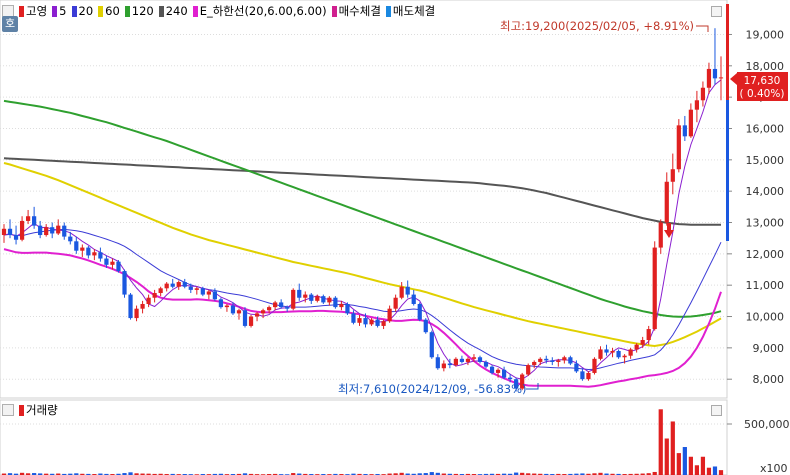  Describe the element at coordinates (767, 424) in the screenshot. I see `volume-tick-label: 500,000` at that location.